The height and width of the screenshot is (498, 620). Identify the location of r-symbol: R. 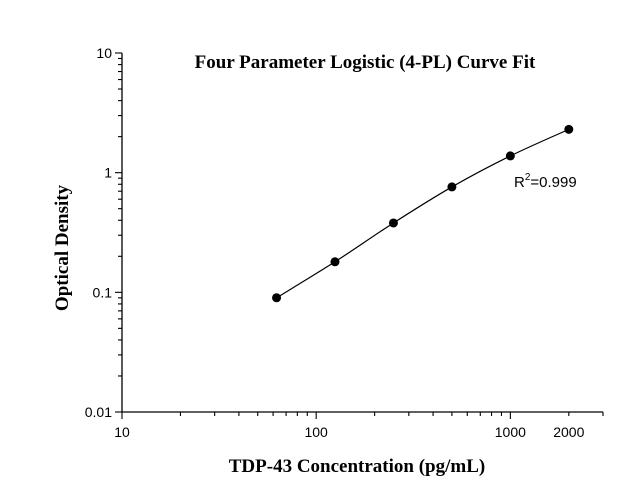
(519, 182).